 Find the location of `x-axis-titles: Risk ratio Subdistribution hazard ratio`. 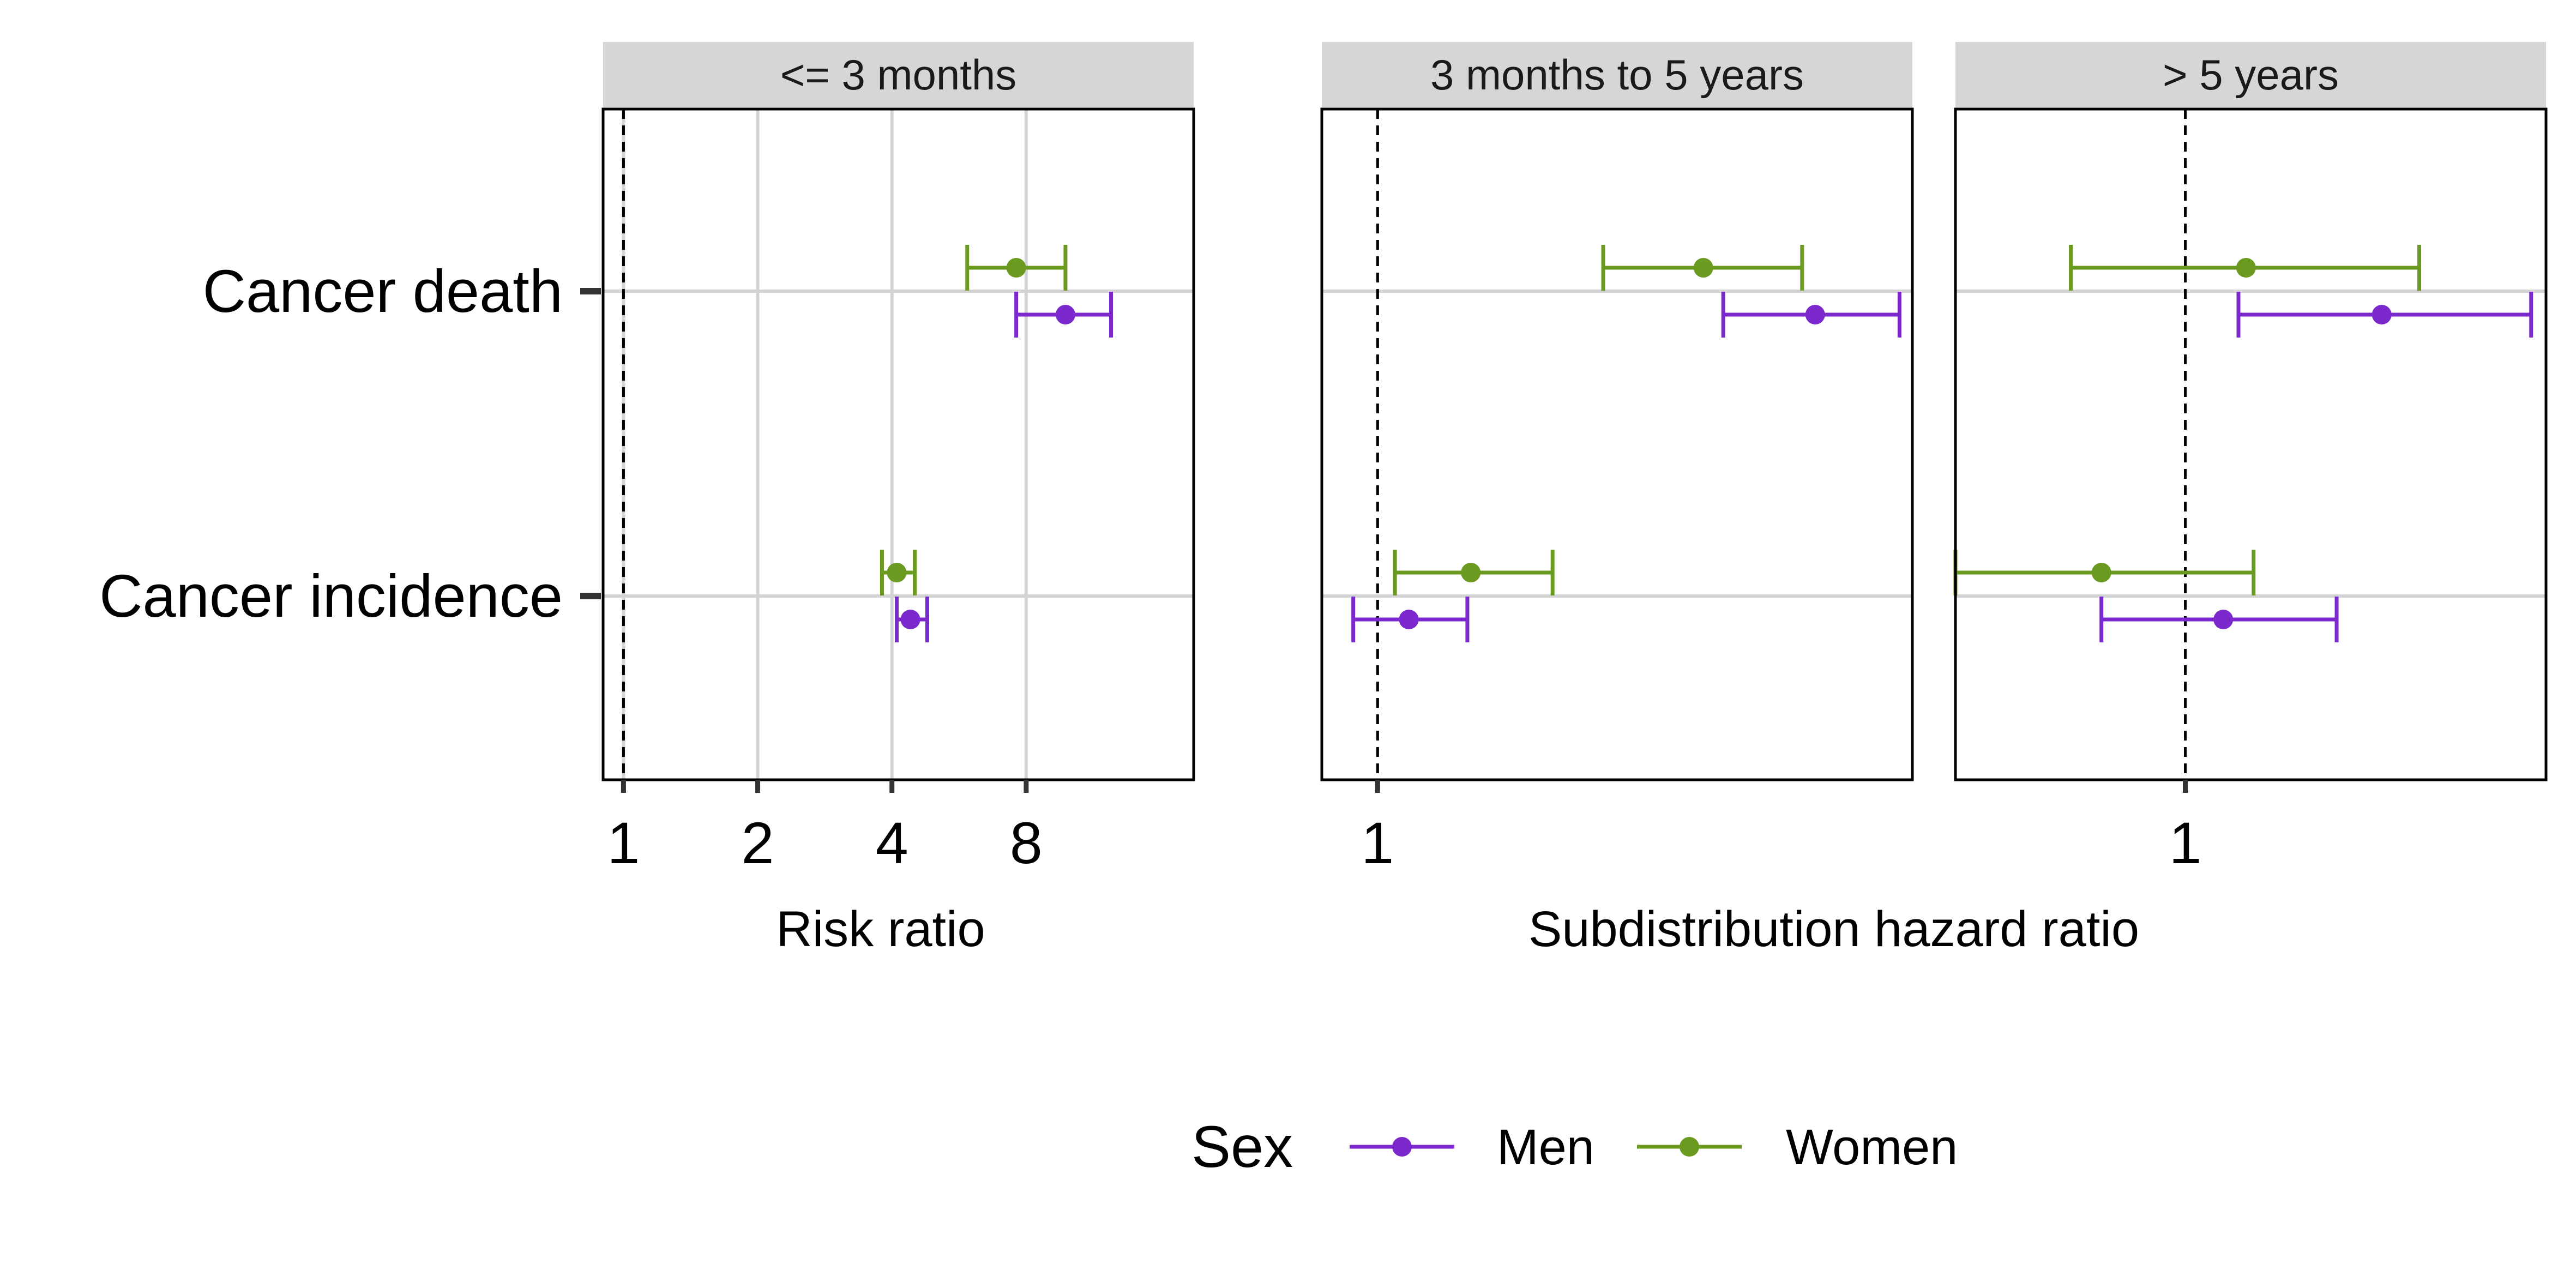

x-axis-titles: Risk ratio Subdistribution hazard ratio is located at coordinates (1457, 929).